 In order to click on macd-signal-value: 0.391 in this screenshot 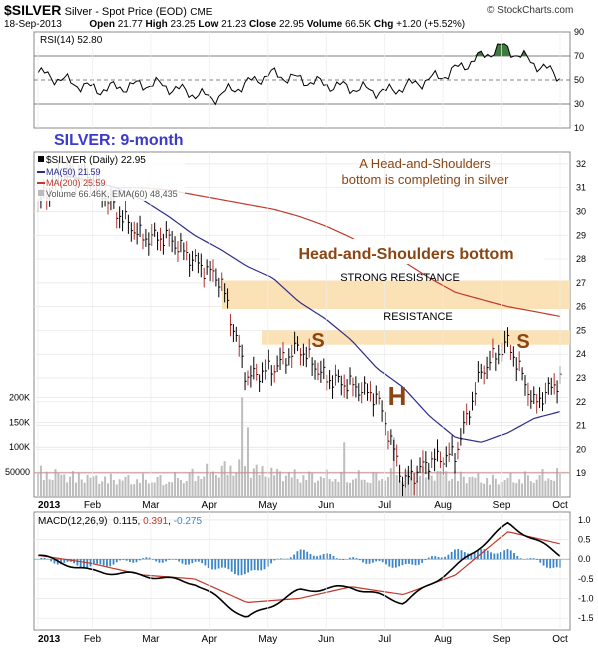, I will do `click(155, 521)`.